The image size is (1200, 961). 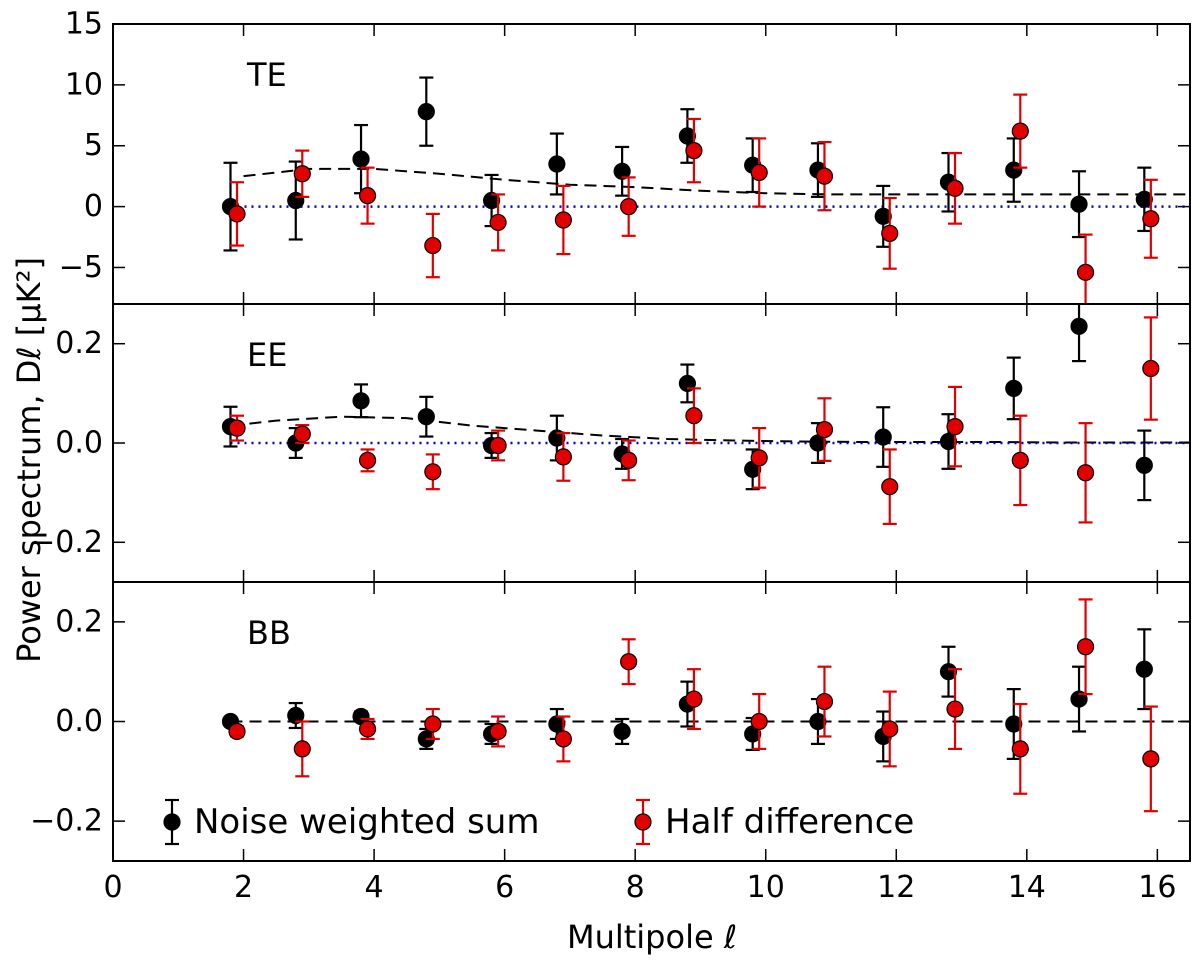 I want to click on legend-label: Noise weighted sum, so click(x=366, y=822).